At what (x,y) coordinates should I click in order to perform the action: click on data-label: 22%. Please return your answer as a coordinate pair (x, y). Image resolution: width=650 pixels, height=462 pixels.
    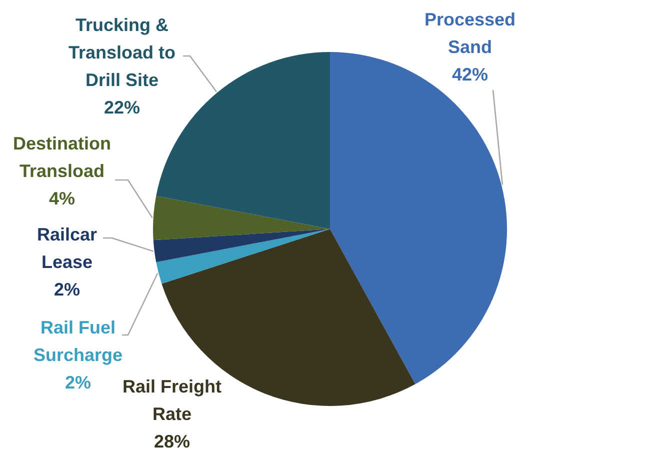
    Looking at the image, I should click on (122, 107).